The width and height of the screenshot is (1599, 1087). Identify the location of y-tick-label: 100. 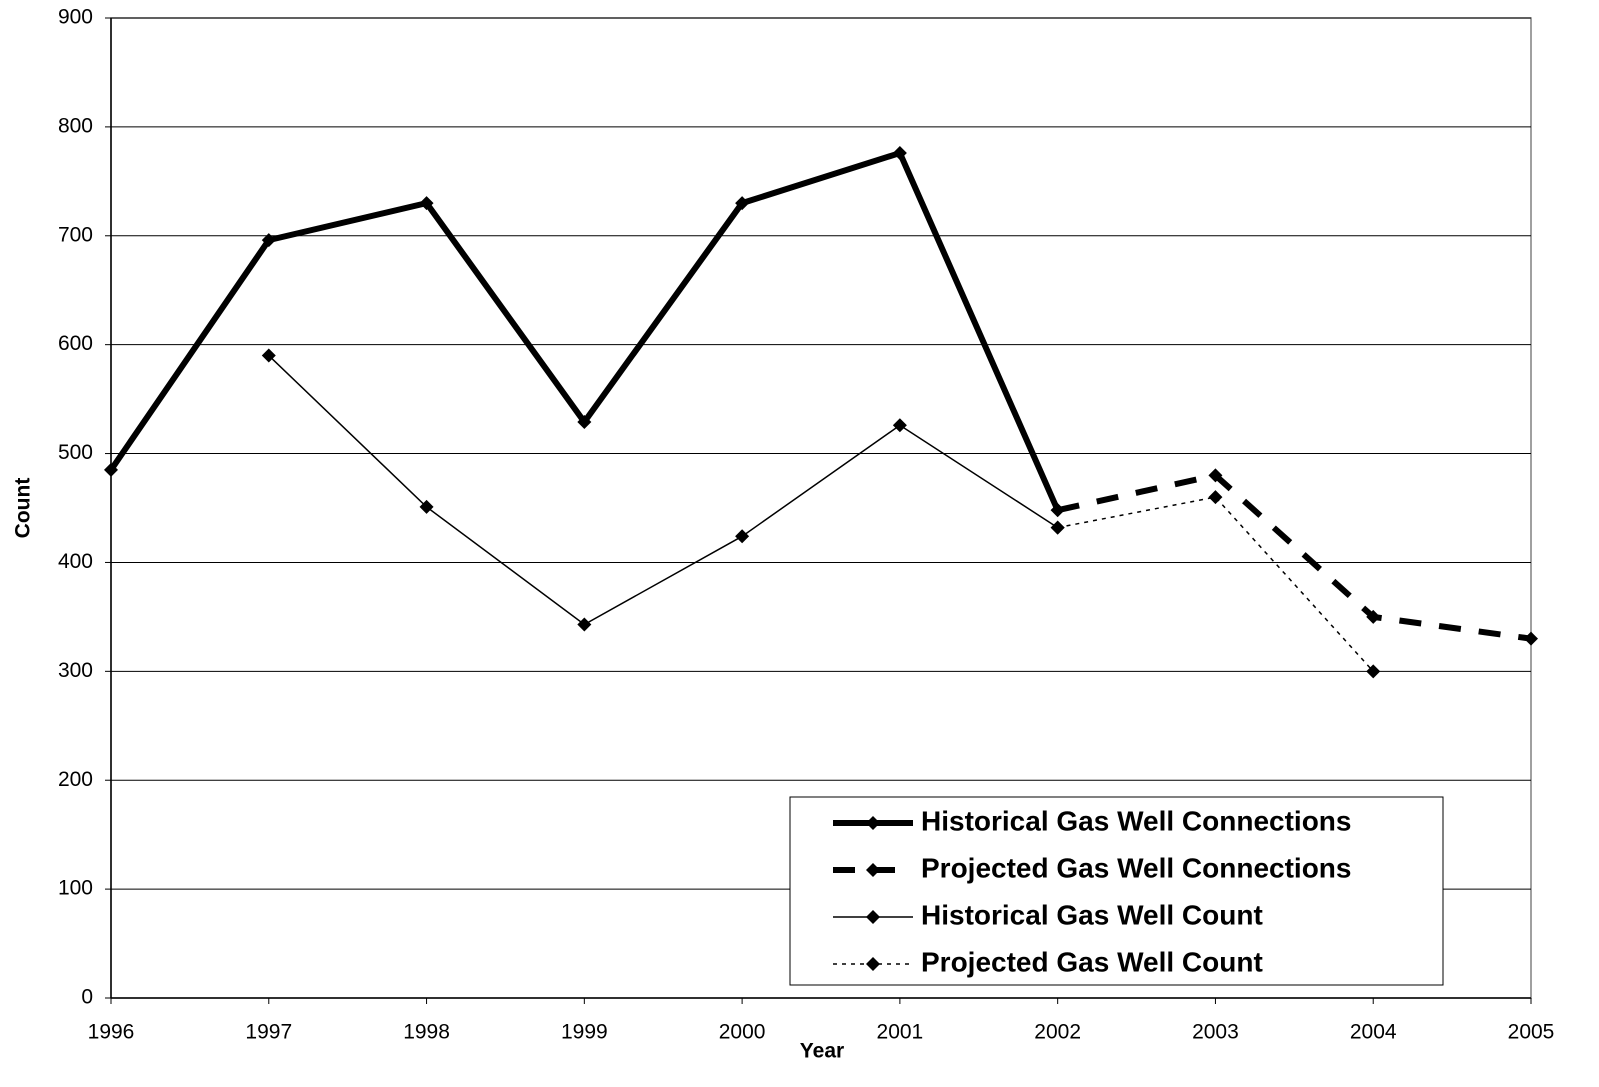
(75, 888).